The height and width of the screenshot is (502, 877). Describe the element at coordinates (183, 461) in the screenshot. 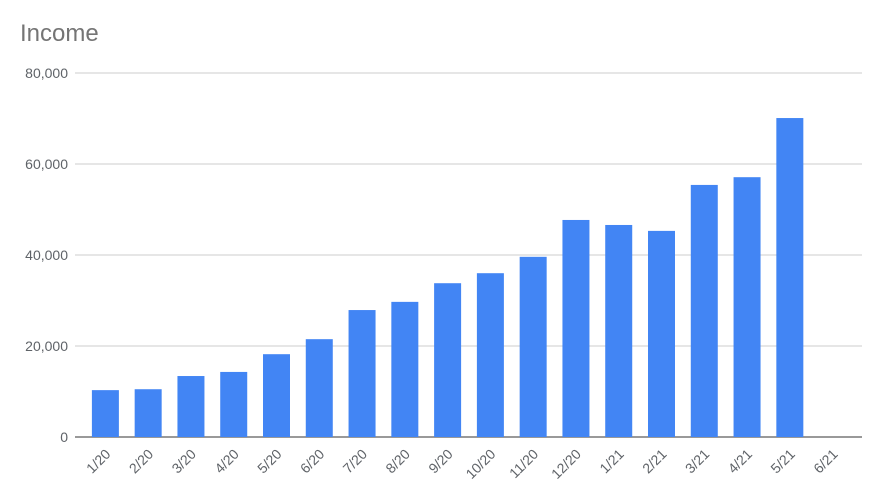

I see `x-tick-label: 3/20` at that location.